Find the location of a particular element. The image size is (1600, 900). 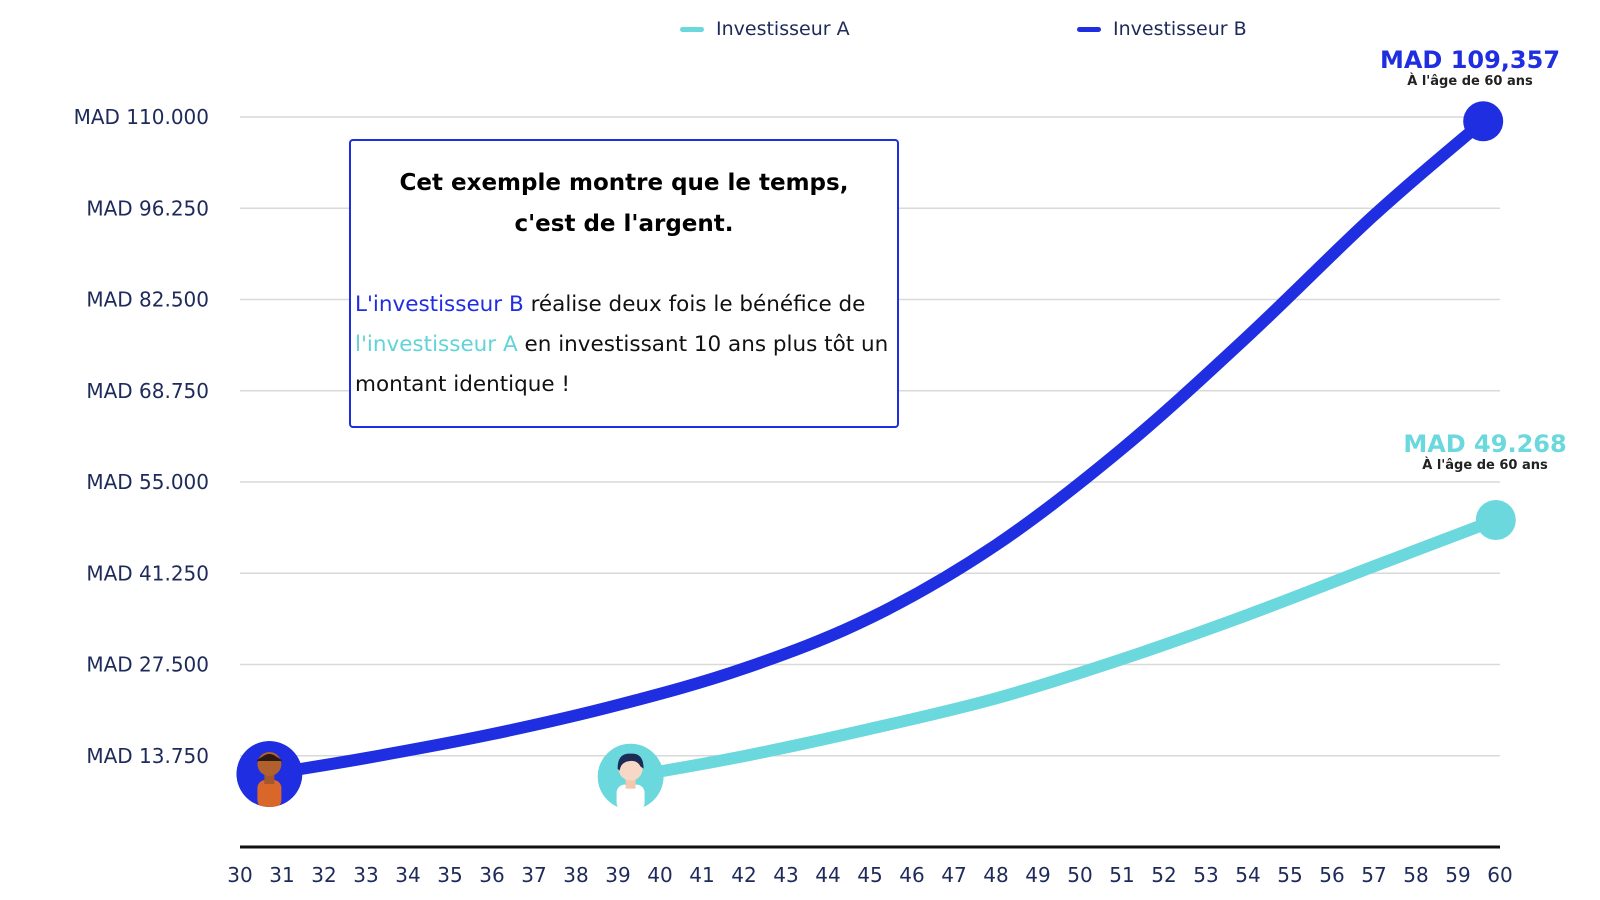

investor-b-avatar is located at coordinates (269, 774).